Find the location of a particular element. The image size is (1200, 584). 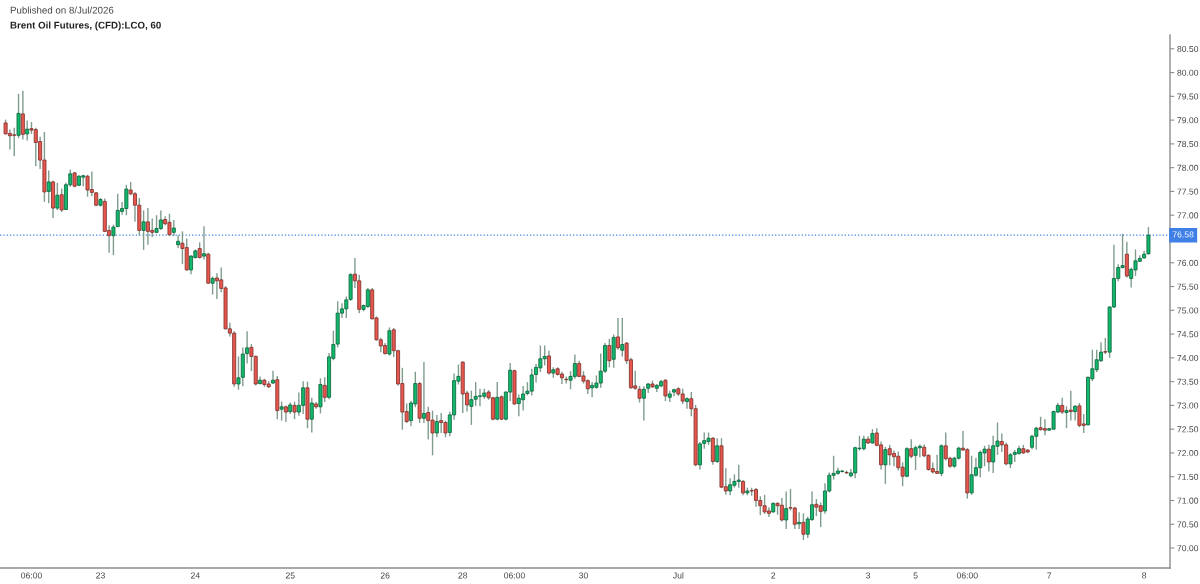

y-tick-label: 71.50 is located at coordinates (1188, 476).